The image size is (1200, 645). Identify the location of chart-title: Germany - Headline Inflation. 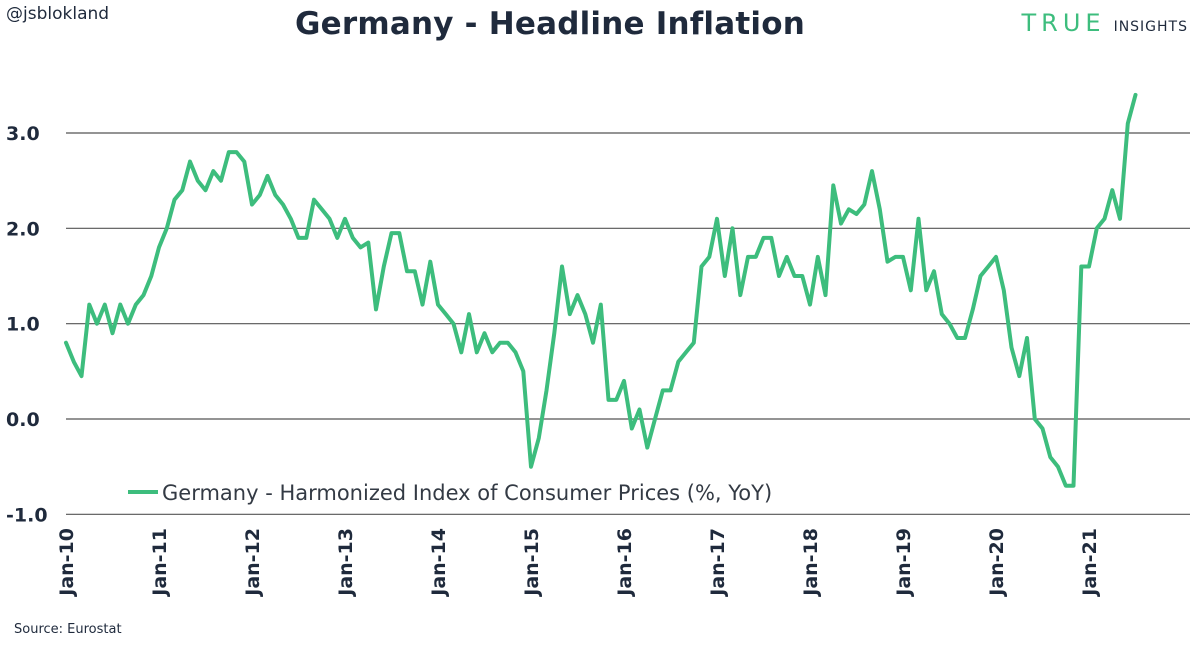
(550, 24).